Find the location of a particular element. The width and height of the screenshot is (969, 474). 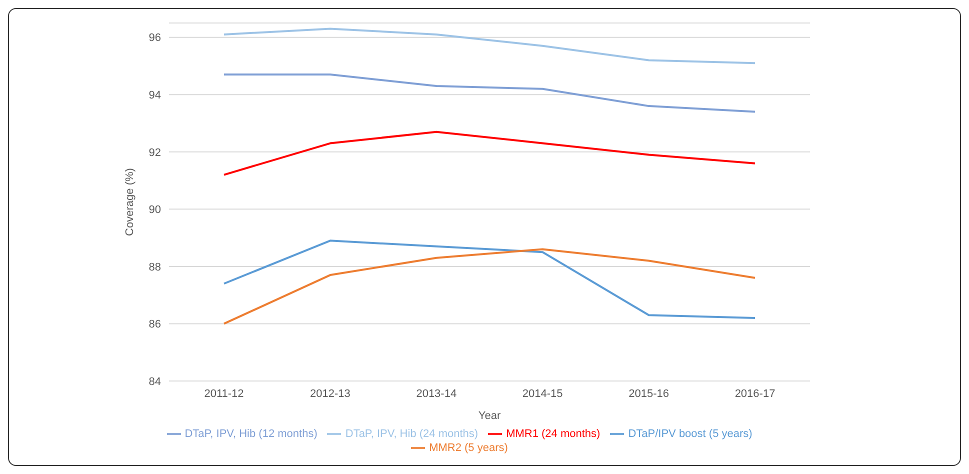

x-tick-label: 2012-13 is located at coordinates (330, 394).